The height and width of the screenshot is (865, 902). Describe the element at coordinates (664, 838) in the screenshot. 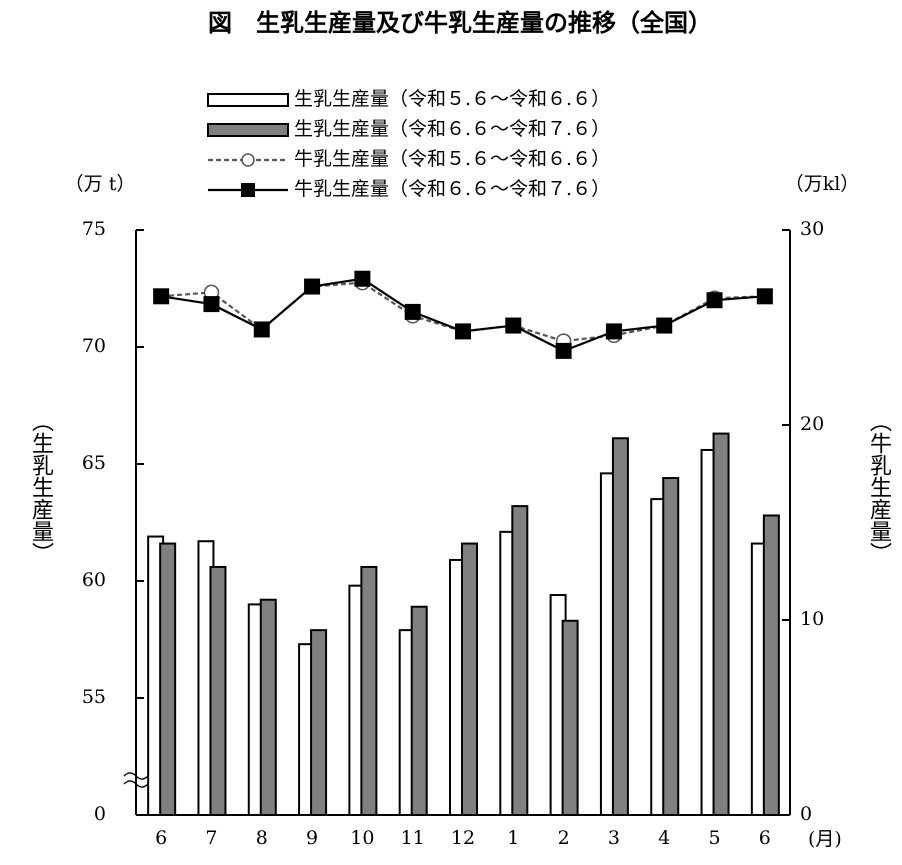

I see `x-tick-label: 4` at that location.